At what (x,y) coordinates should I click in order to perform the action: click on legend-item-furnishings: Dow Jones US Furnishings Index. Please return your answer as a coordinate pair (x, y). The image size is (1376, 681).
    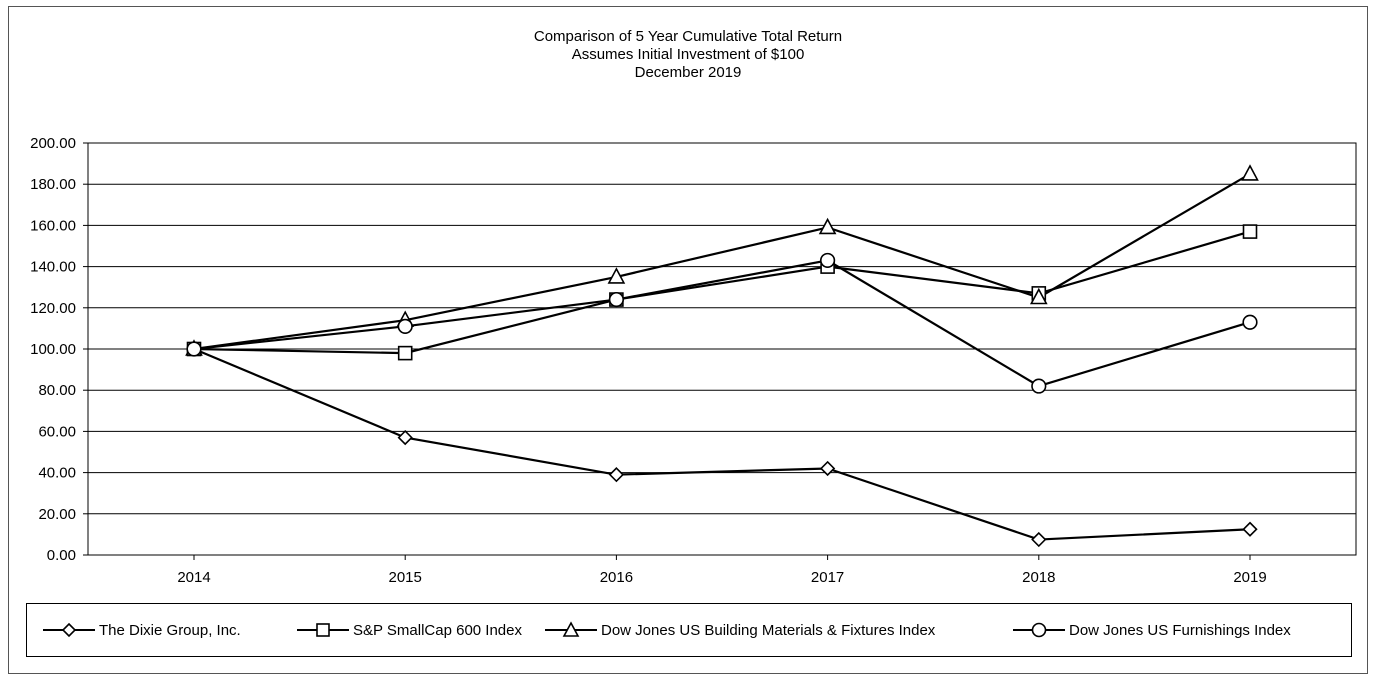
    Looking at the image, I should click on (1151, 630).